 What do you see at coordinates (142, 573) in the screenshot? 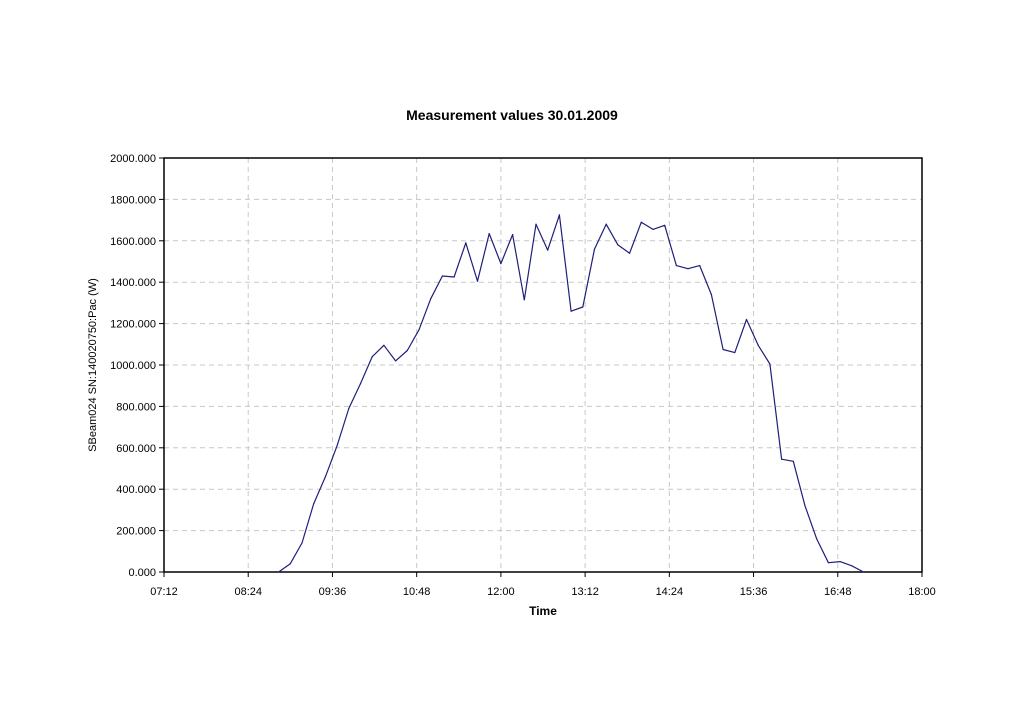
I see `y-tick-label: 0.000` at bounding box center [142, 573].